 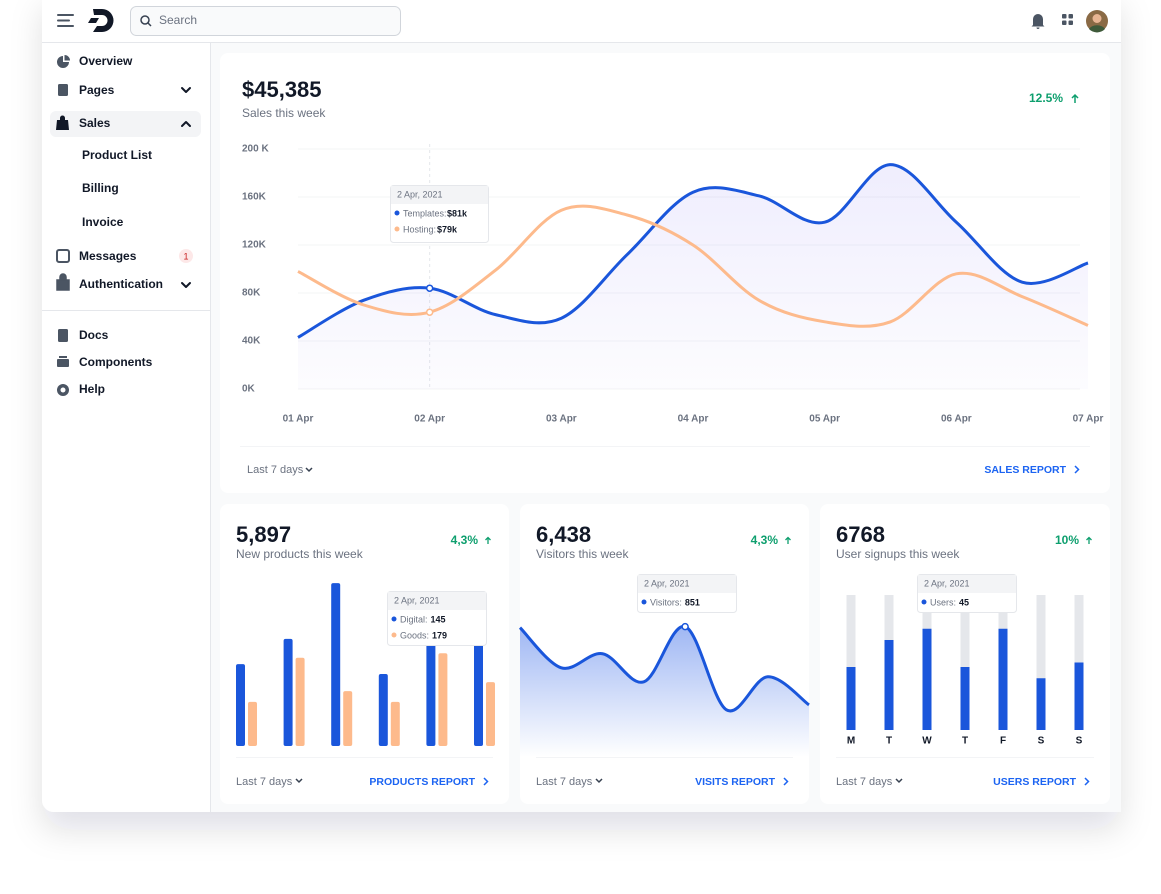 I want to click on nav-item: Pages, so click(x=97, y=90).